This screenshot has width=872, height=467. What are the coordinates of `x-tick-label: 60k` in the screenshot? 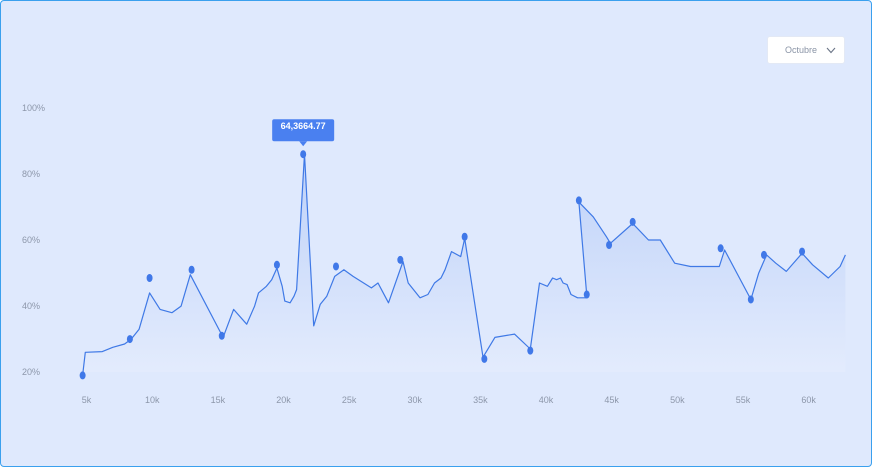 It's located at (808, 400).